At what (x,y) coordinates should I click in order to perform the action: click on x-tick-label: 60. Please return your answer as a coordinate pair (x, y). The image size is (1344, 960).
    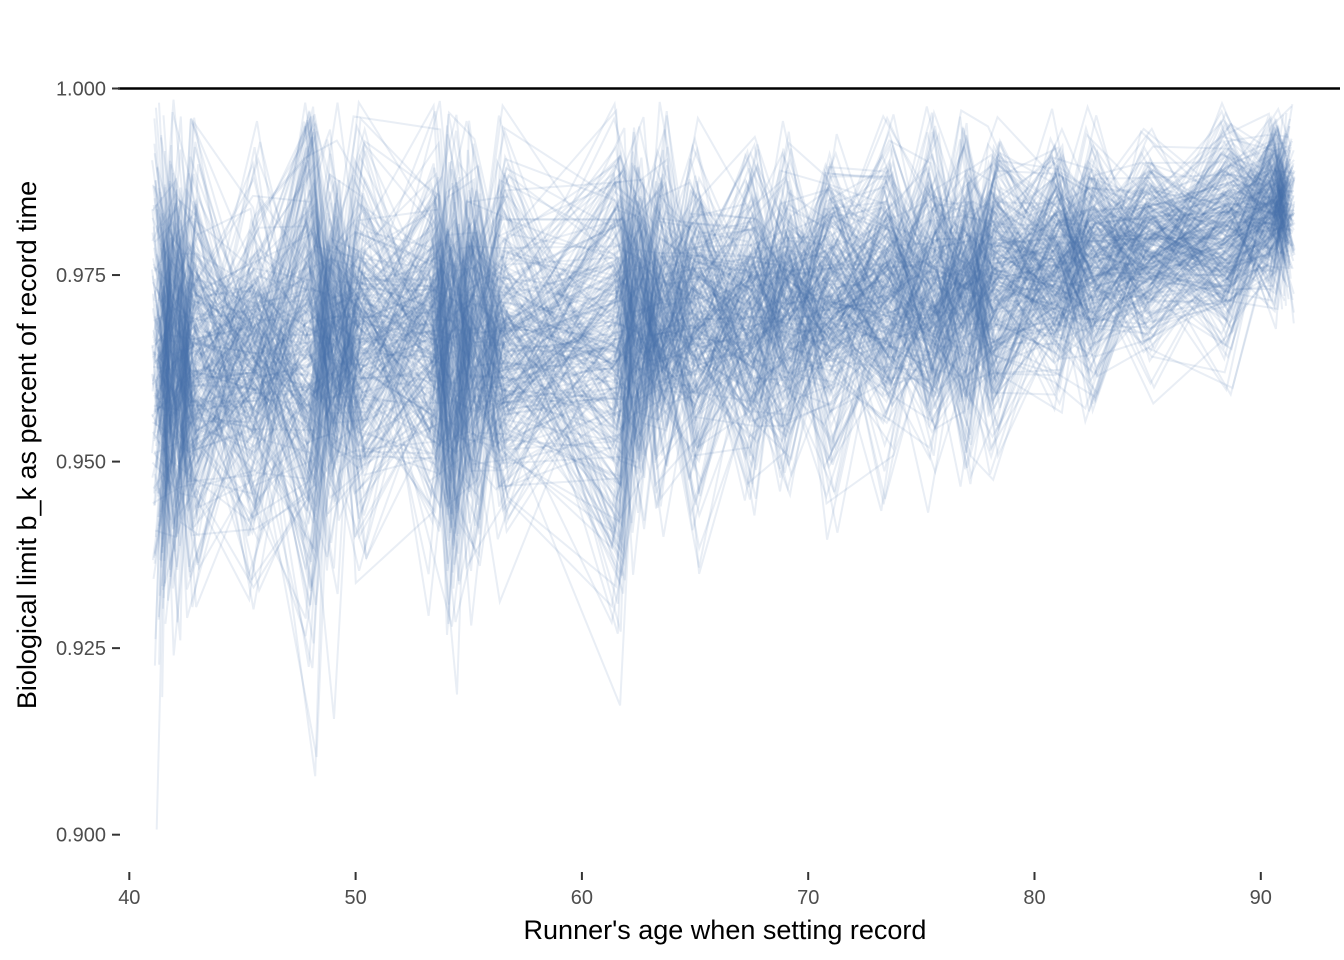
    Looking at the image, I should click on (582, 898).